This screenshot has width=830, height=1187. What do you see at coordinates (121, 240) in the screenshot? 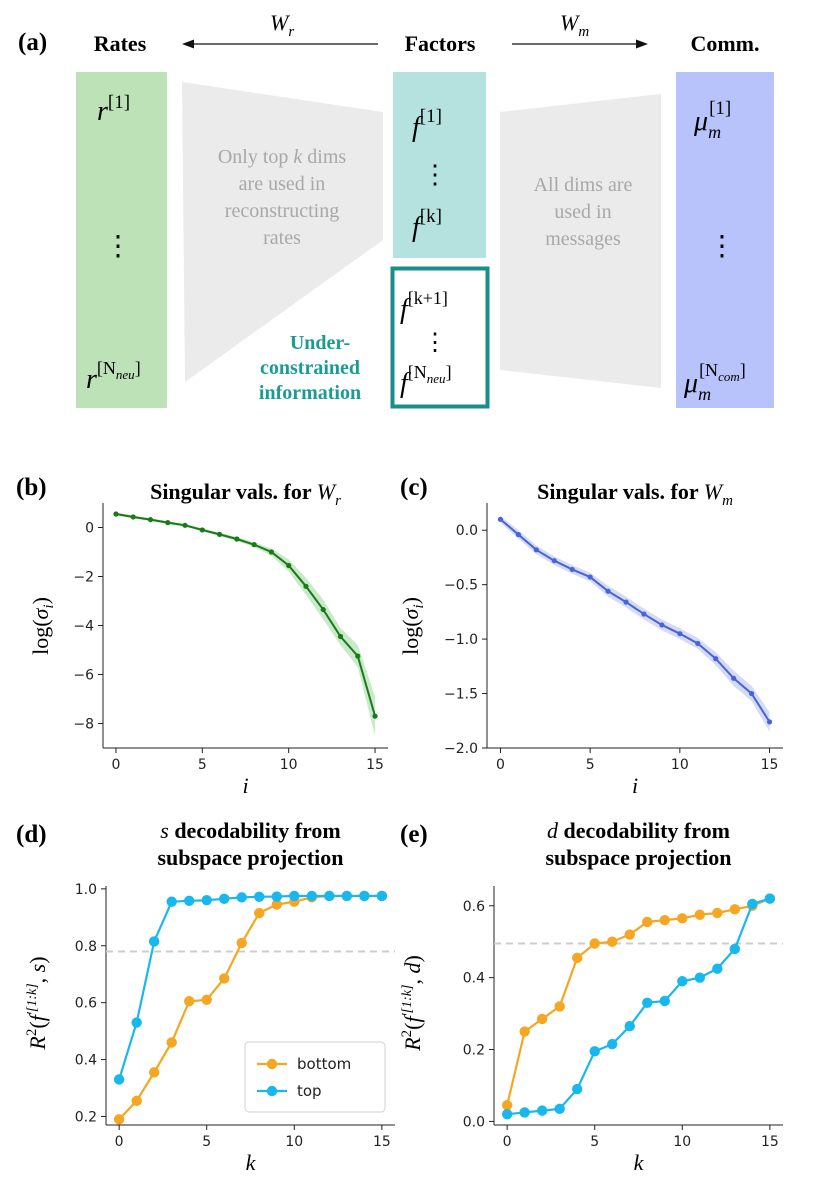
I see `rates-box` at bounding box center [121, 240].